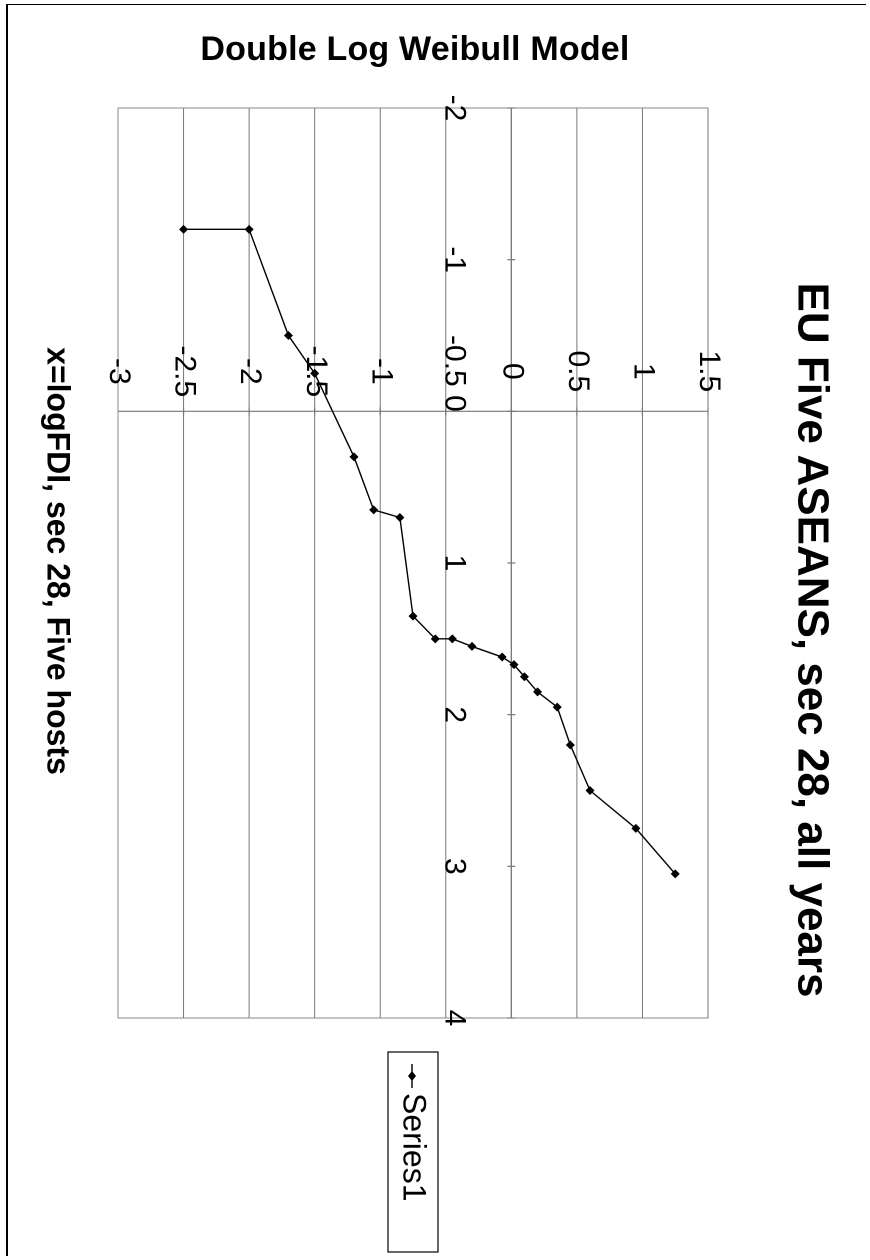 The width and height of the screenshot is (870, 1260). I want to click on y-tick-label: 1, so click(644, 371).